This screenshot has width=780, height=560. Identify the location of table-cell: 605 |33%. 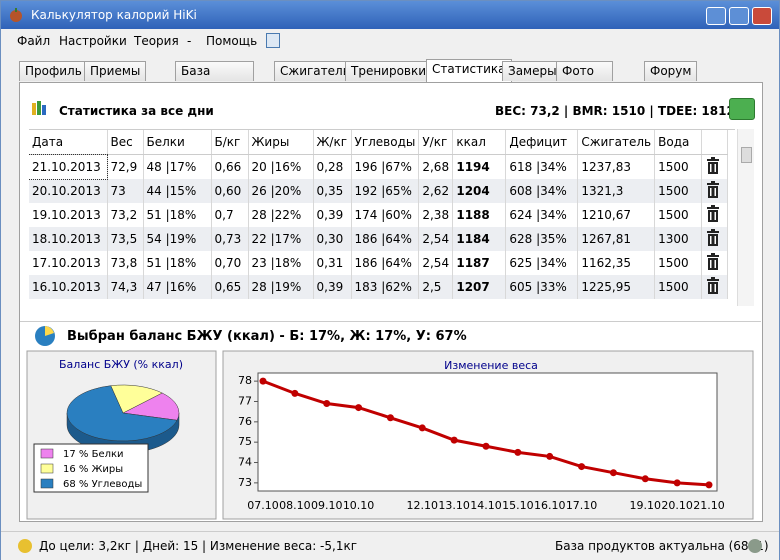
(542, 287).